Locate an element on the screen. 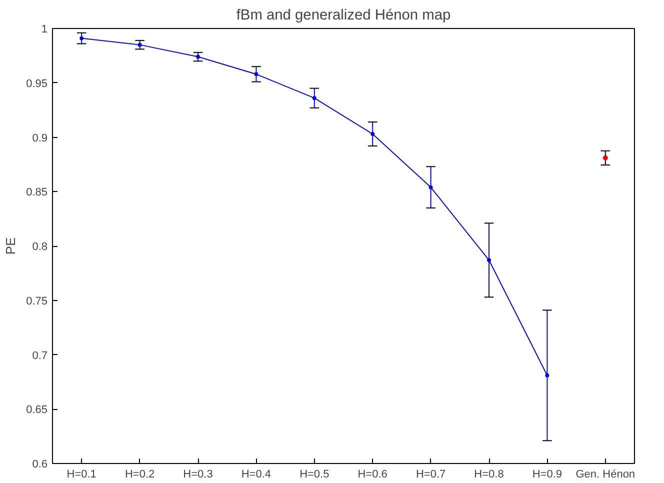 The image size is (664, 483). y-tick-label: 0.85 is located at coordinates (37, 192).